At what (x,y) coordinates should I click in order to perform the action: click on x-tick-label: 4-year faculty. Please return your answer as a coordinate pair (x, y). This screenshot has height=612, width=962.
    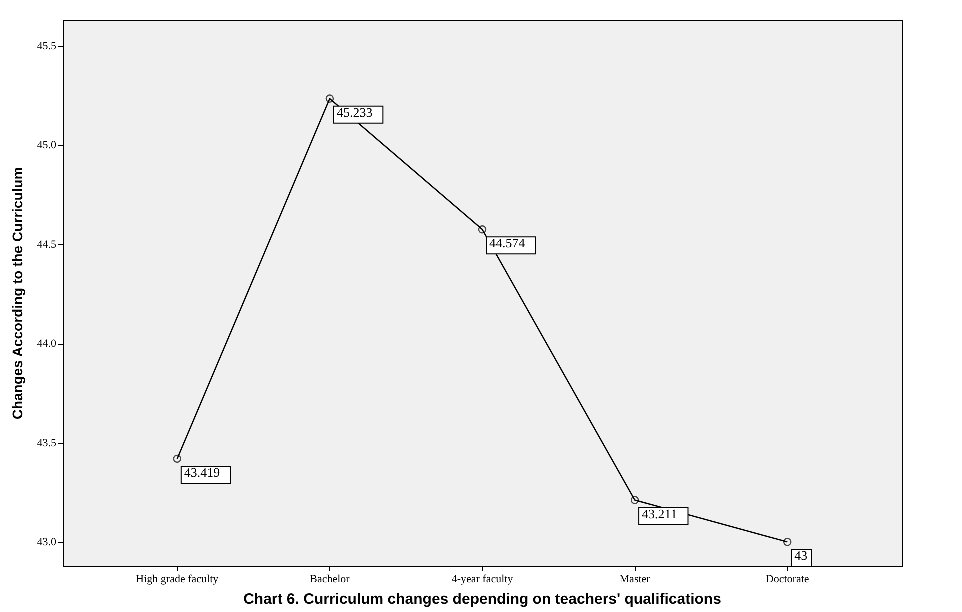
    Looking at the image, I should click on (483, 580).